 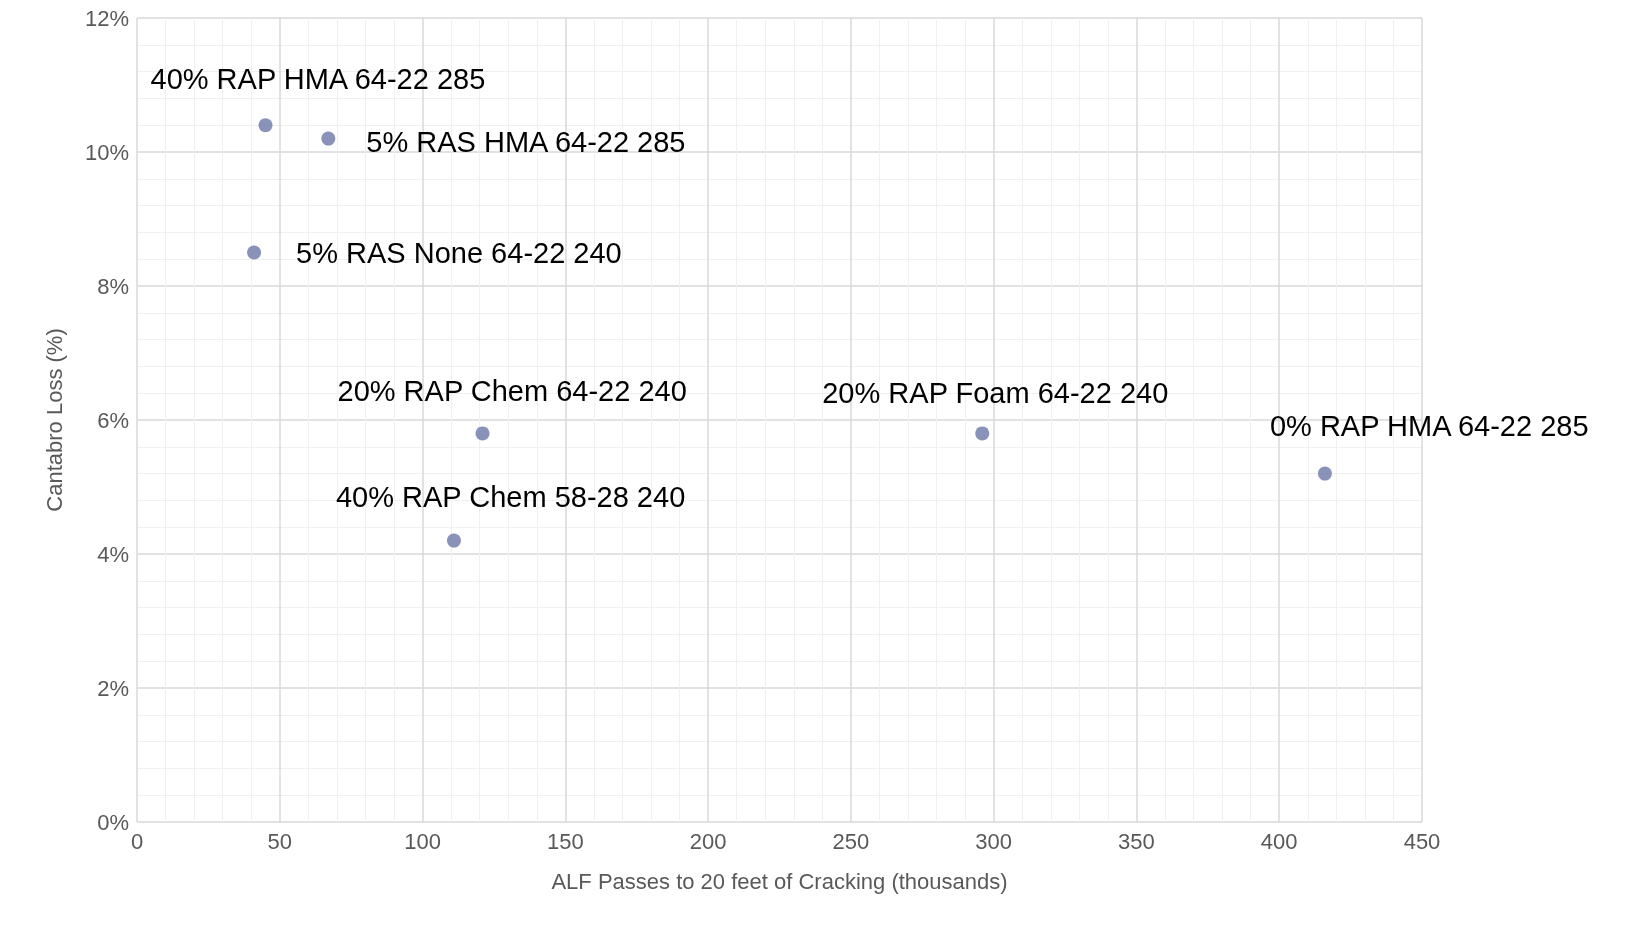 What do you see at coordinates (1429, 425) in the screenshot?
I see `annotation: 0% RAP HMA 64-22 285` at bounding box center [1429, 425].